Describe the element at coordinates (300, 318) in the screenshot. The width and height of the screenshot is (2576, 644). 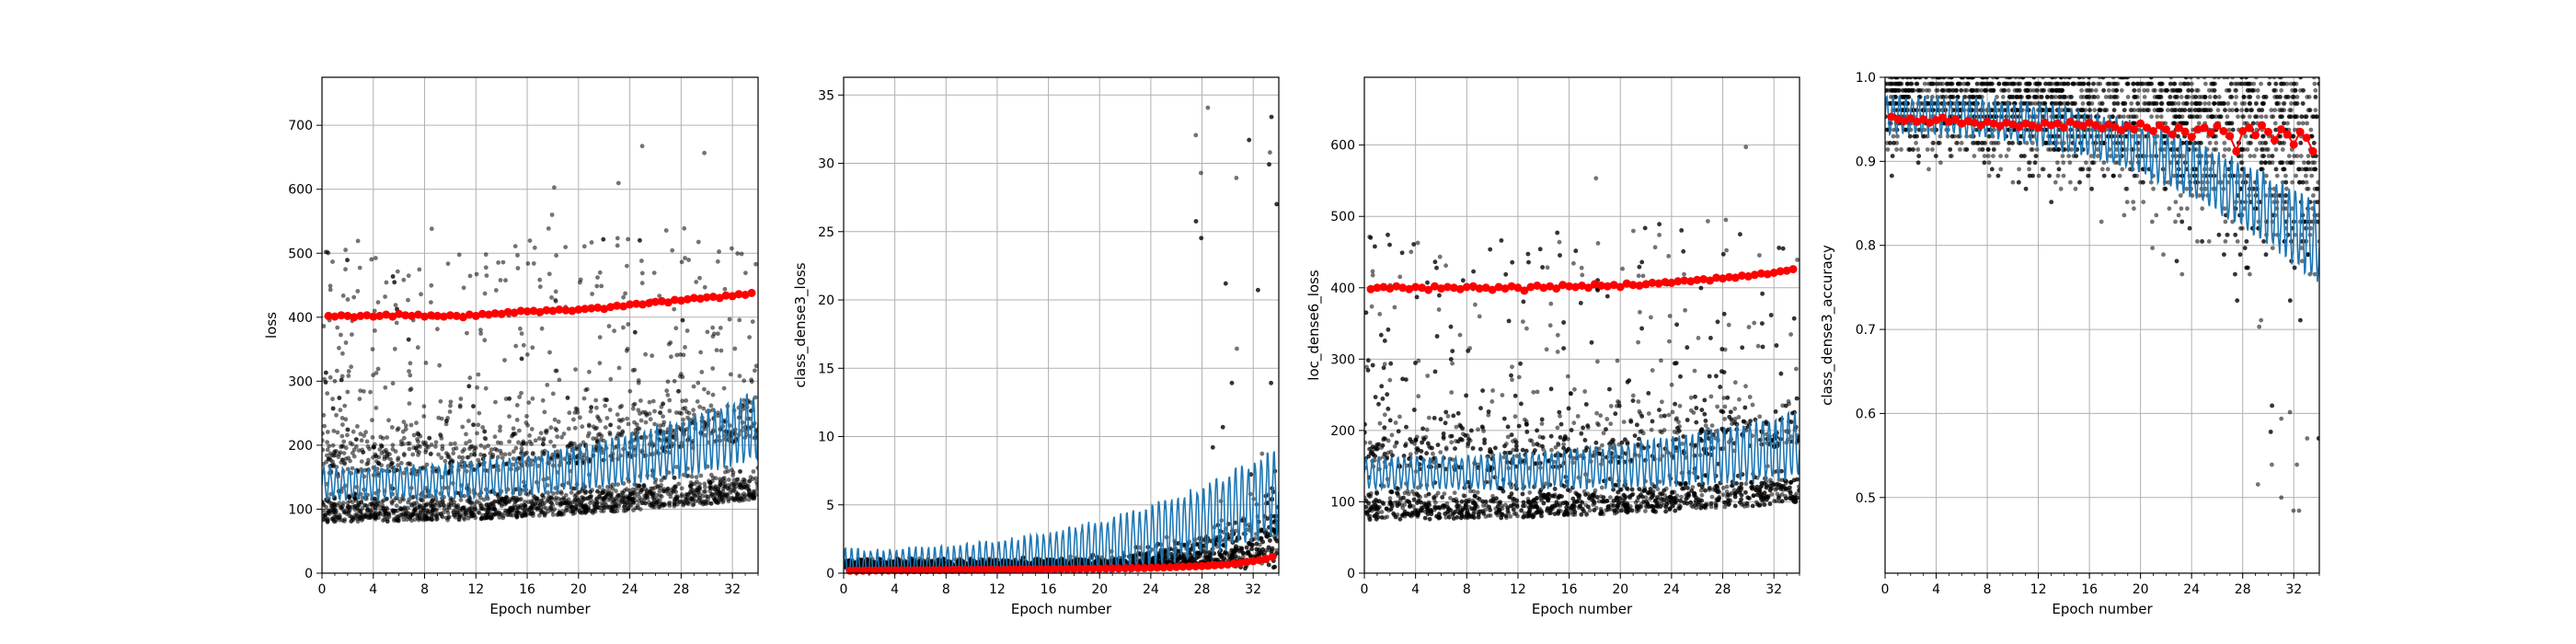
I see `tick-label-y-4: 400` at that location.